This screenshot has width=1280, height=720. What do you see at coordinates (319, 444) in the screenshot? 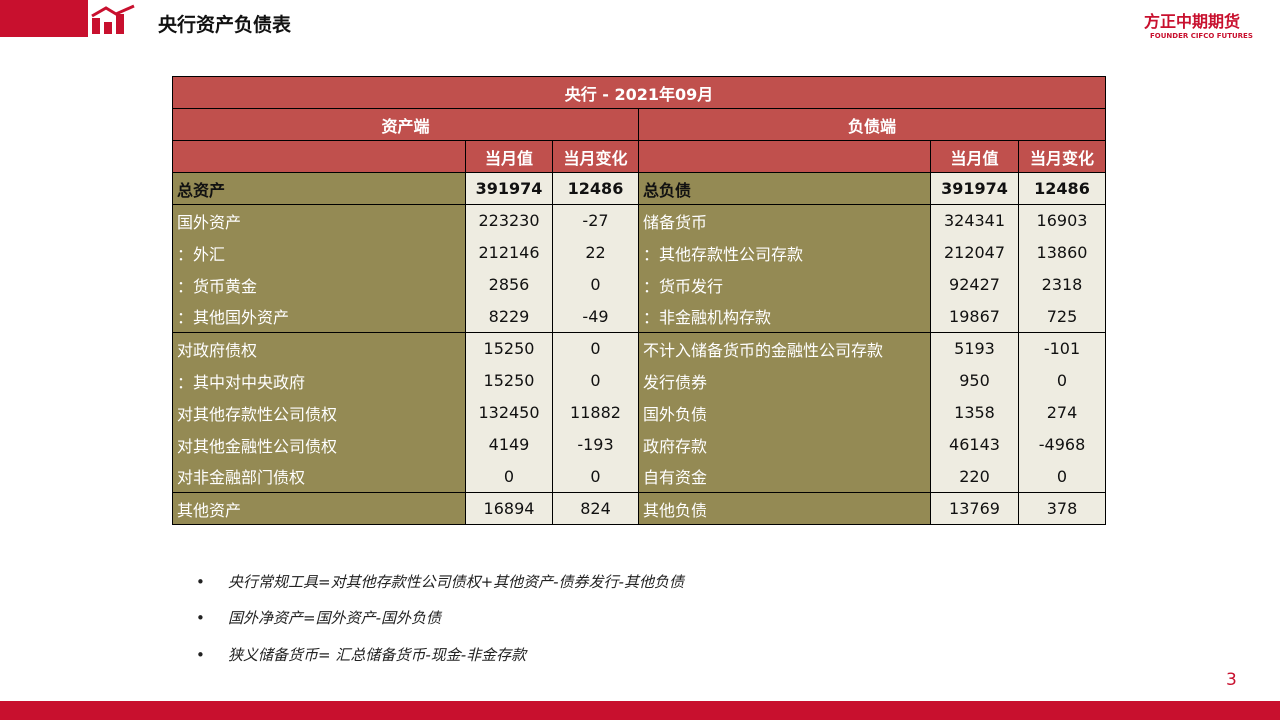
I see `label-cell: 对其他金融性公司债权` at bounding box center [319, 444].